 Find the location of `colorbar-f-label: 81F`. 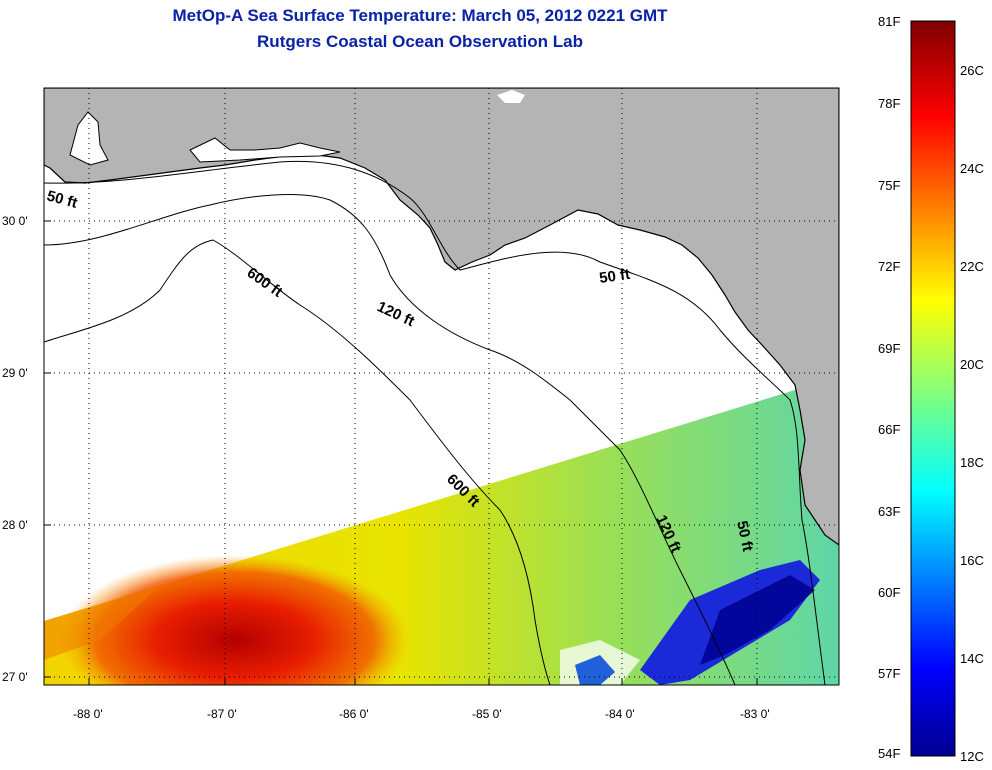

colorbar-f-label: 81F is located at coordinates (889, 21).